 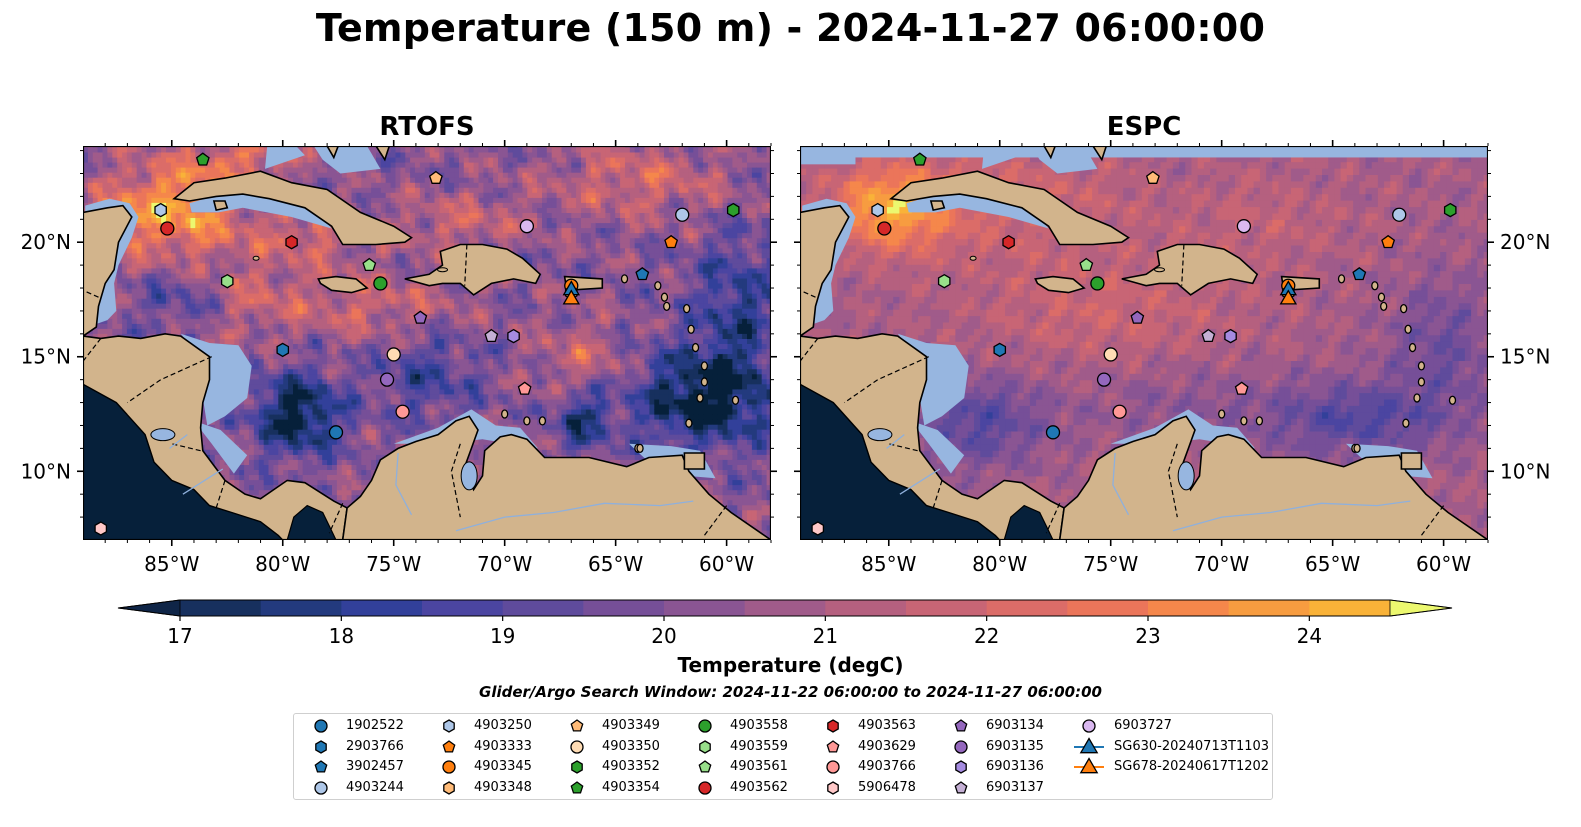 What do you see at coordinates (790, 665) in the screenshot?
I see `colorbar-label: Temperature (degC)` at bounding box center [790, 665].